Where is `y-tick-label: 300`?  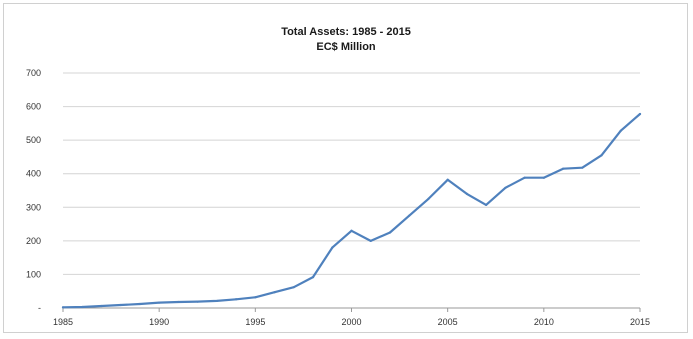
y-tick-label: 300 is located at coordinates (33, 207).